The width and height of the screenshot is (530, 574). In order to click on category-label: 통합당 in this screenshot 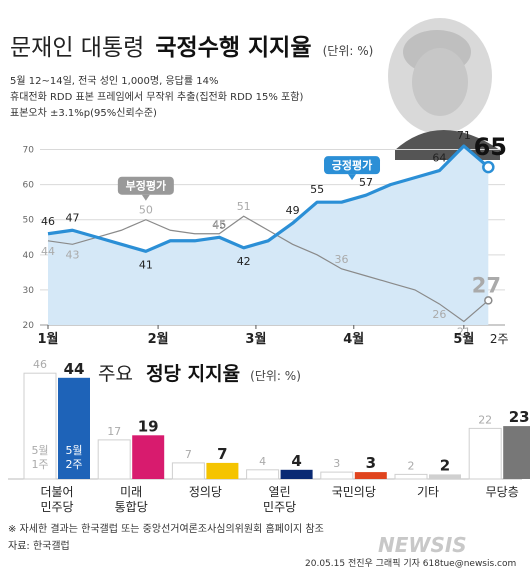, I will do `click(131, 507)`.